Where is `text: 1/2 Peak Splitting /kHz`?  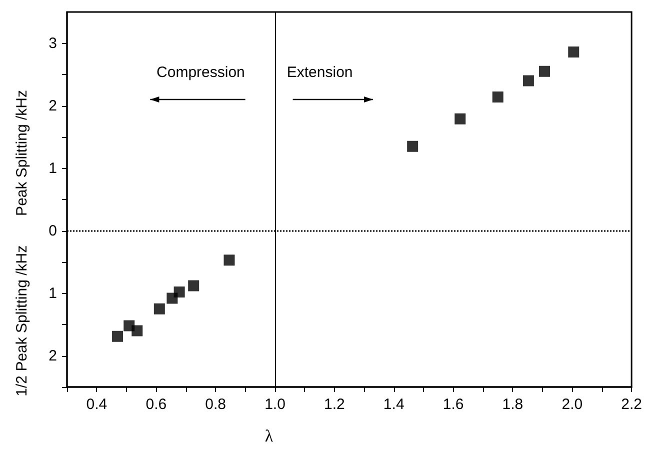
text: 1/2 Peak Splitting /kHz is located at coordinates (22, 320).